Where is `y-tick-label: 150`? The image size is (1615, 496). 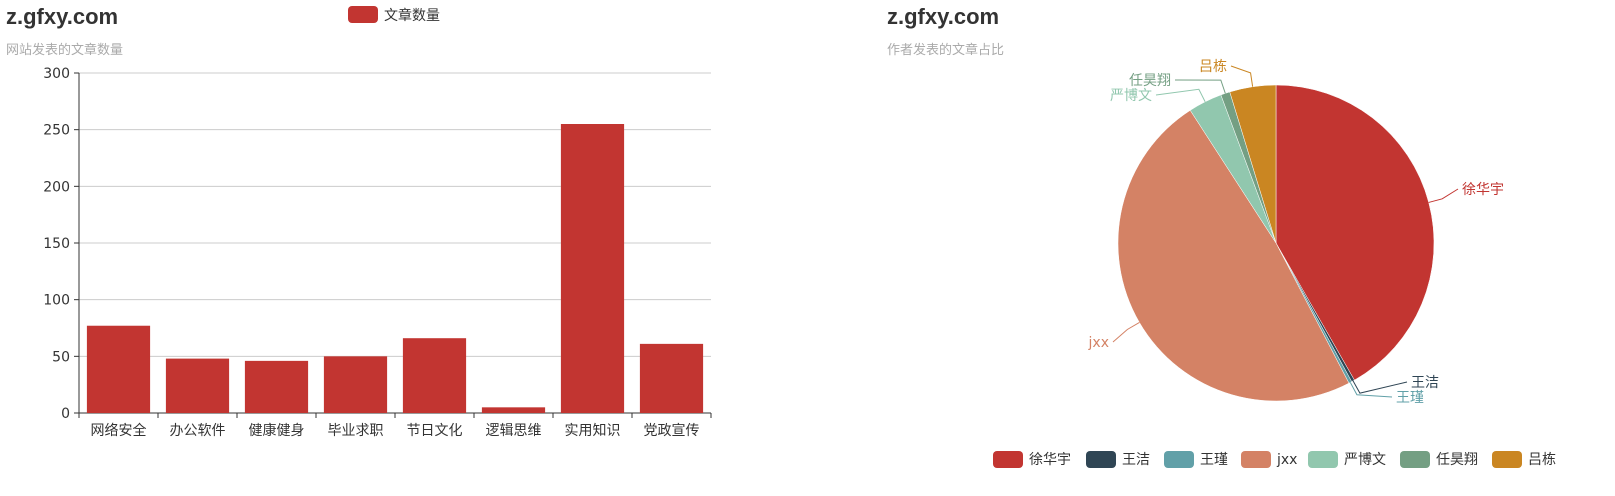 y-tick-label: 150 is located at coordinates (56, 244).